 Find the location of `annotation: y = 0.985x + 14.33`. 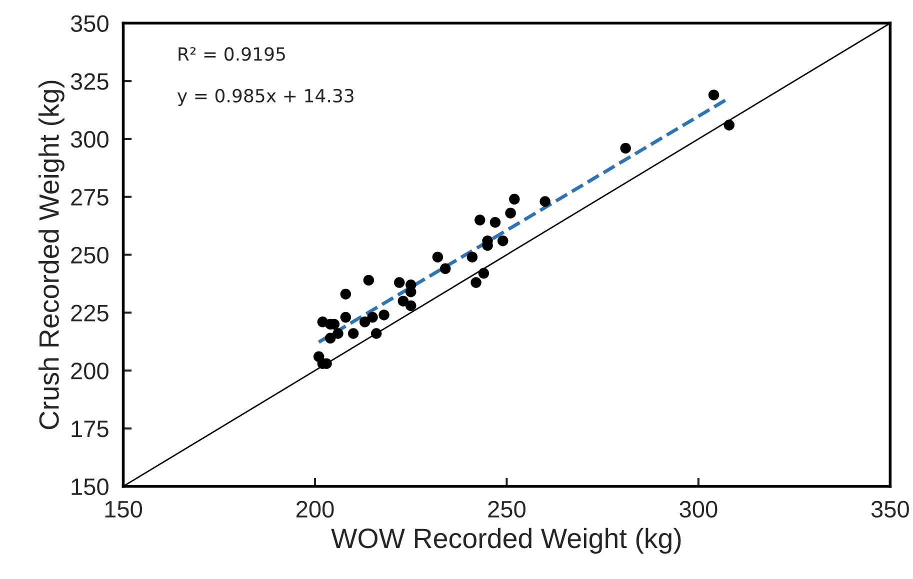

annotation: y = 0.985x + 14.33 is located at coordinates (265, 97).